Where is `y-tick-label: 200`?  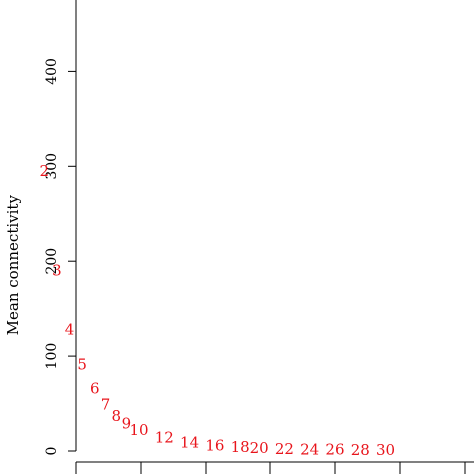 y-tick-label: 200 is located at coordinates (52, 261).